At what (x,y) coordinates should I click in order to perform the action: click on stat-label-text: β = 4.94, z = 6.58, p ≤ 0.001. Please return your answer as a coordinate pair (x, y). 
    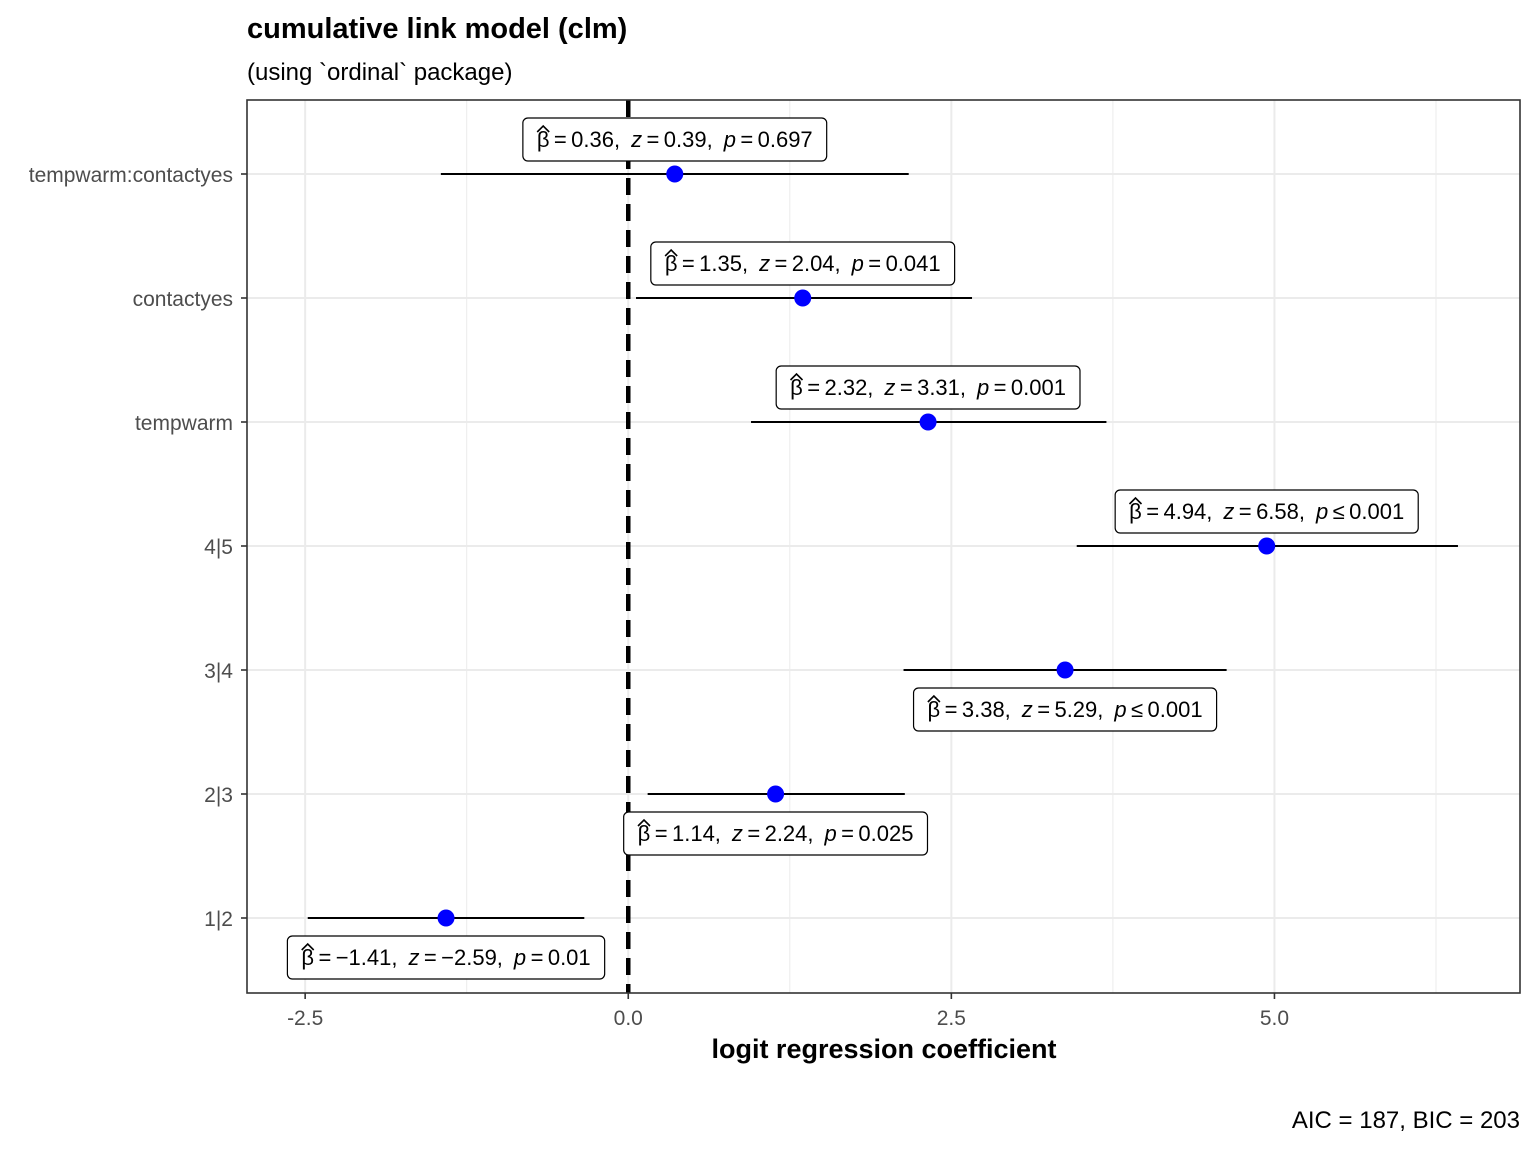
    Looking at the image, I should click on (1266, 511).